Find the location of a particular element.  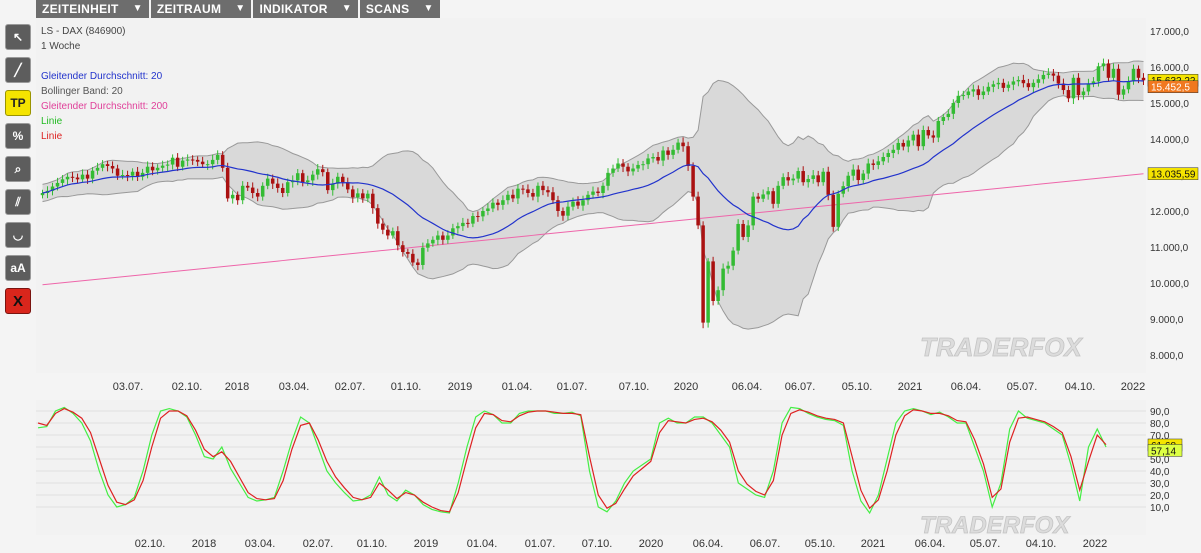

x-tick-label: 05.10. is located at coordinates (857, 387).